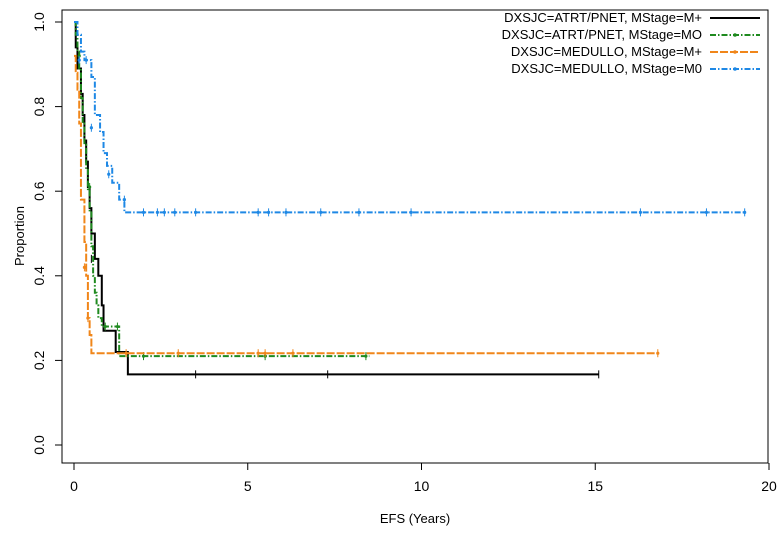 Image resolution: width=778 pixels, height=536 pixels. Describe the element at coordinates (606, 51) in the screenshot. I see `legend-label: DXSJC=MEDULLO, MStage=M+` at that location.